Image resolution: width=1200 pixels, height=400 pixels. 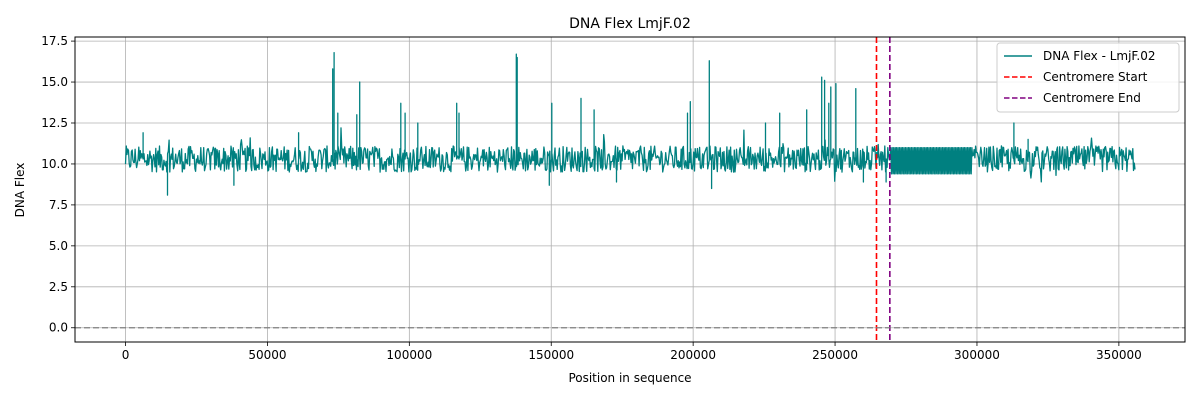 I want to click on legend-box, so click(x=1088, y=77).